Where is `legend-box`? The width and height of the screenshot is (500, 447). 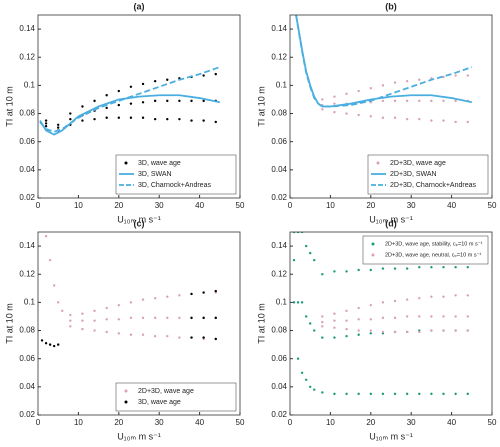 legend-box is located at coordinates (176, 174).